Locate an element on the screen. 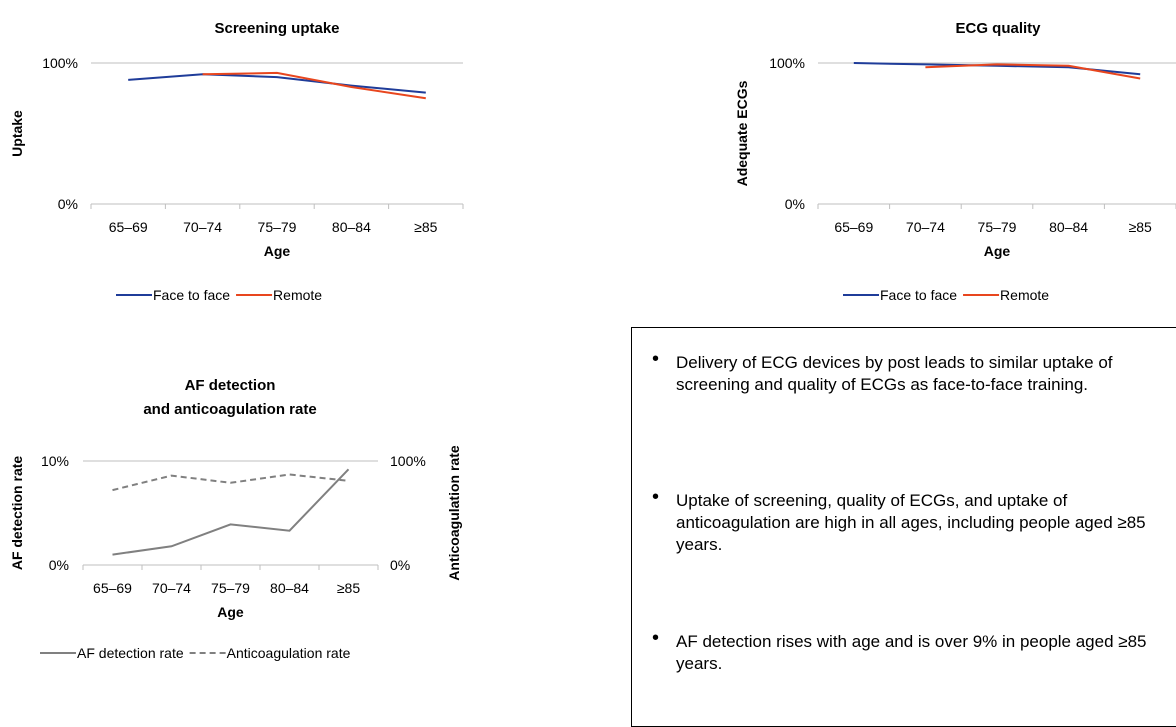 The height and width of the screenshot is (727, 1176). series-line-anticoagulation-rate is located at coordinates (230, 482).